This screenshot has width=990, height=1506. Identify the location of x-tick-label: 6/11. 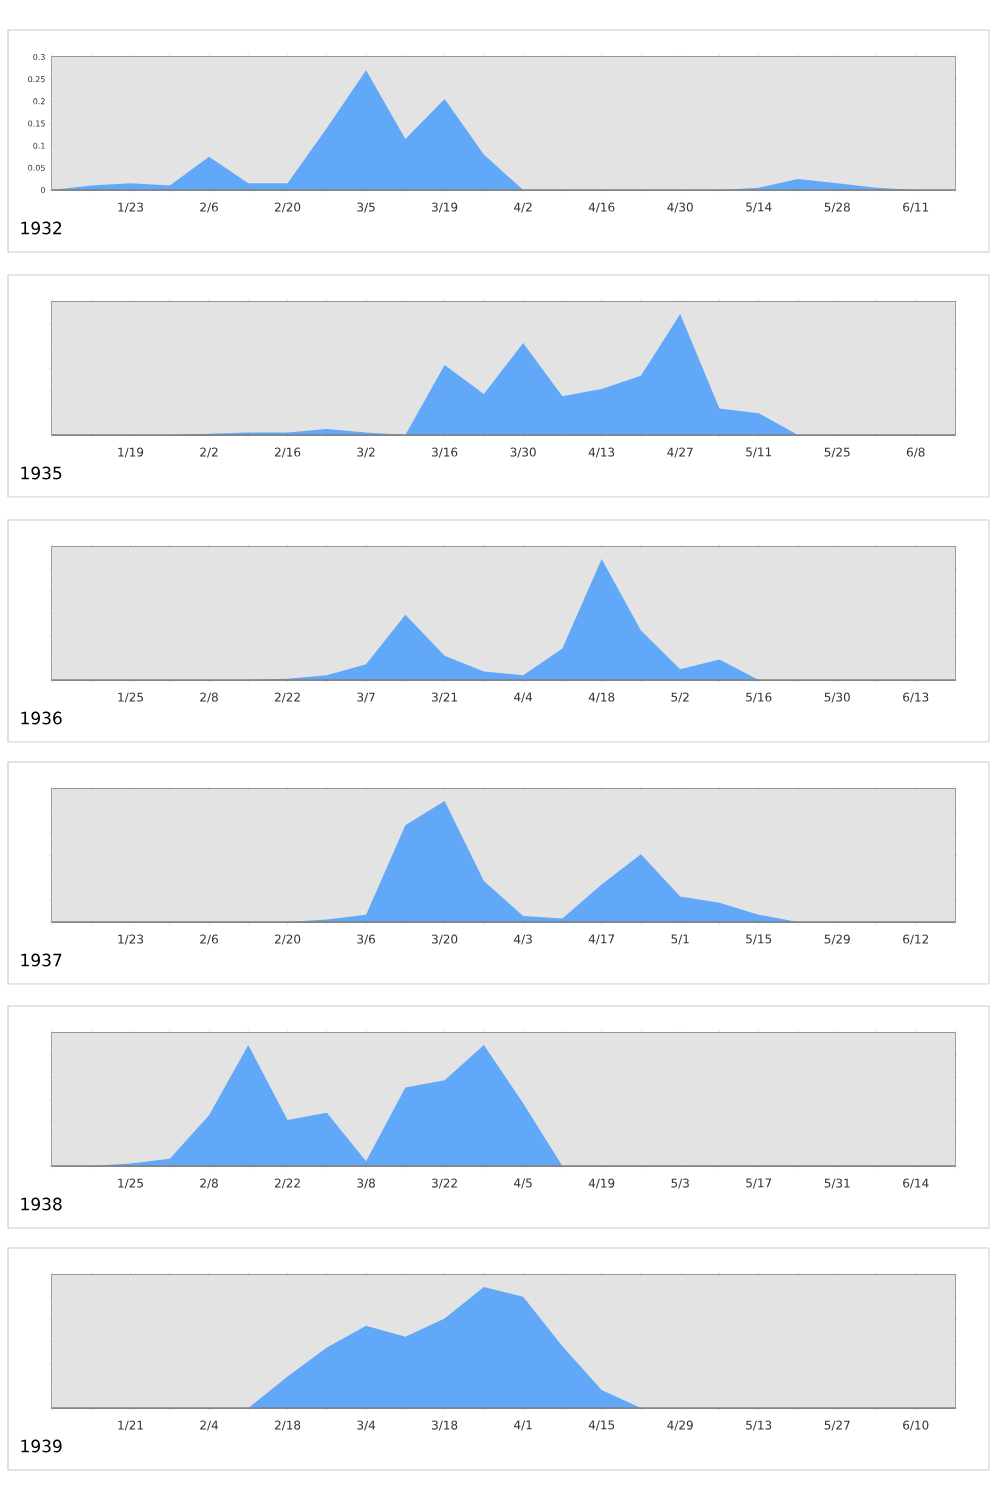
(916, 207).